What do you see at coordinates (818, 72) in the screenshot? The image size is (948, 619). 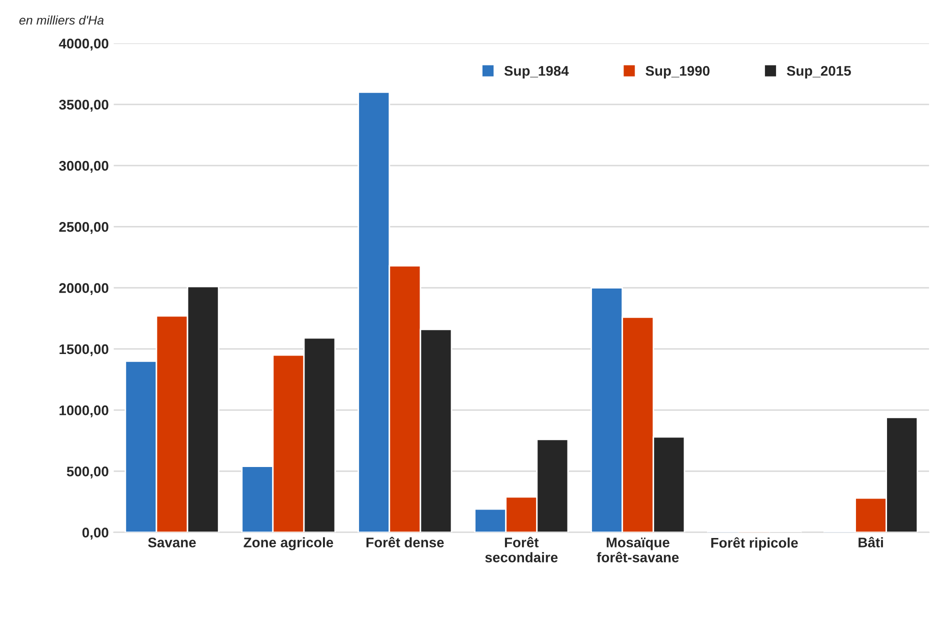 I see `legend-label: Sup_2015` at bounding box center [818, 72].